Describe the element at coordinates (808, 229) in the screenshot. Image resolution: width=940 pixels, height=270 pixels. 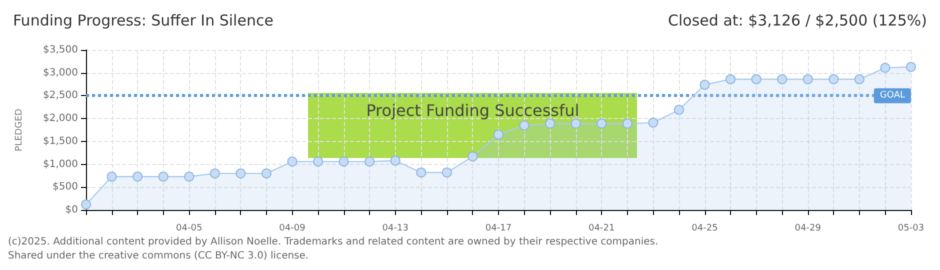
I see `x-tick-label: 04-29` at that location.